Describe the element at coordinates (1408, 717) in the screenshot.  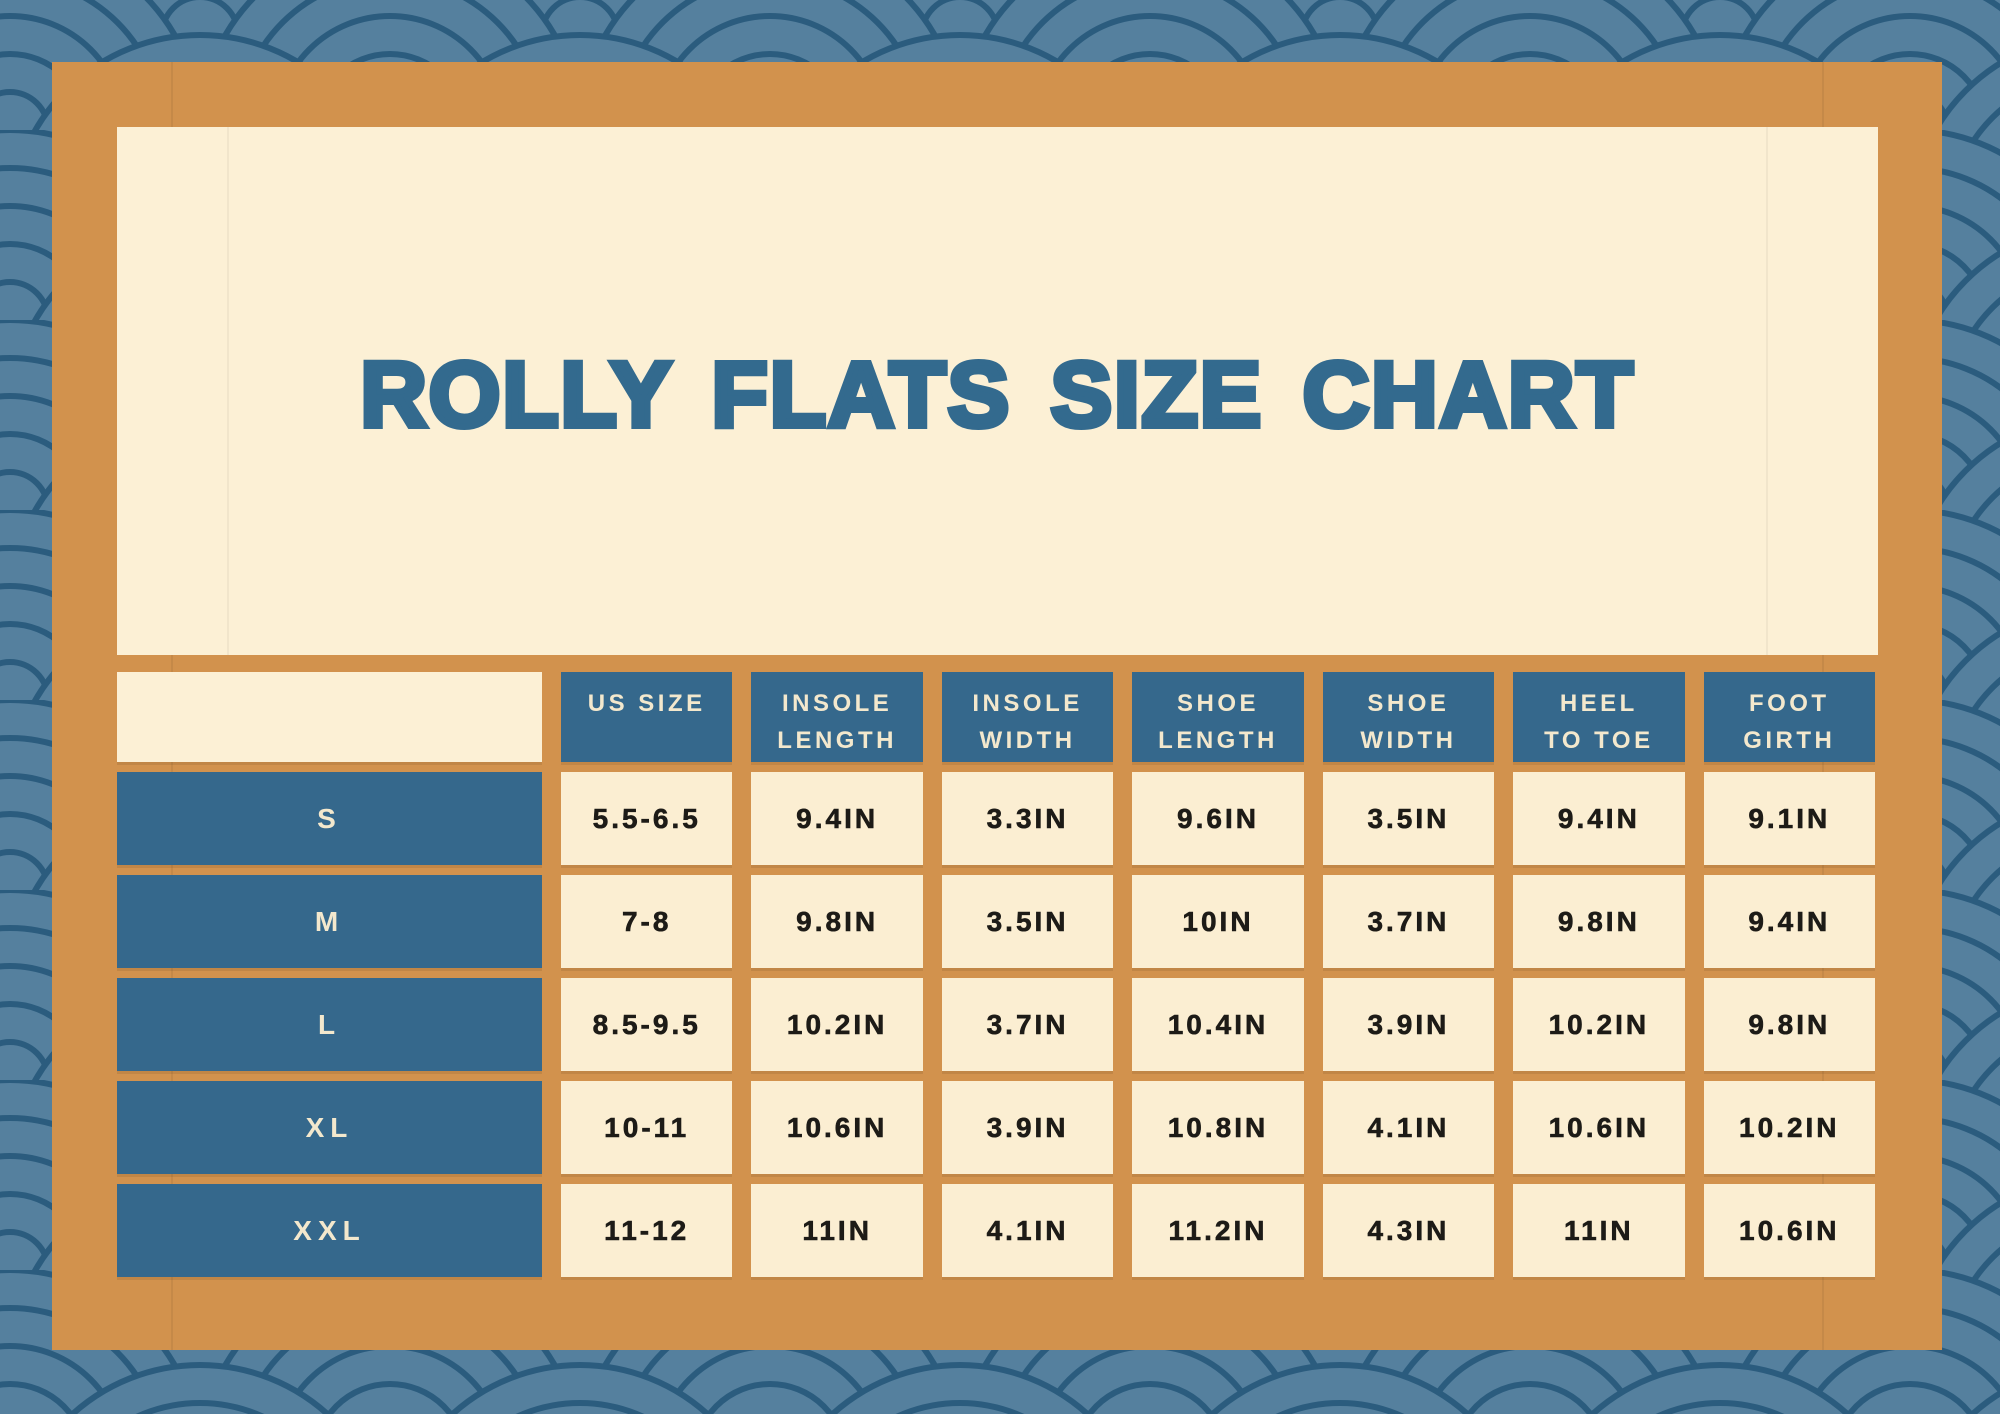
I see `column-header-shoe-width: SHOE WIDTH` at that location.